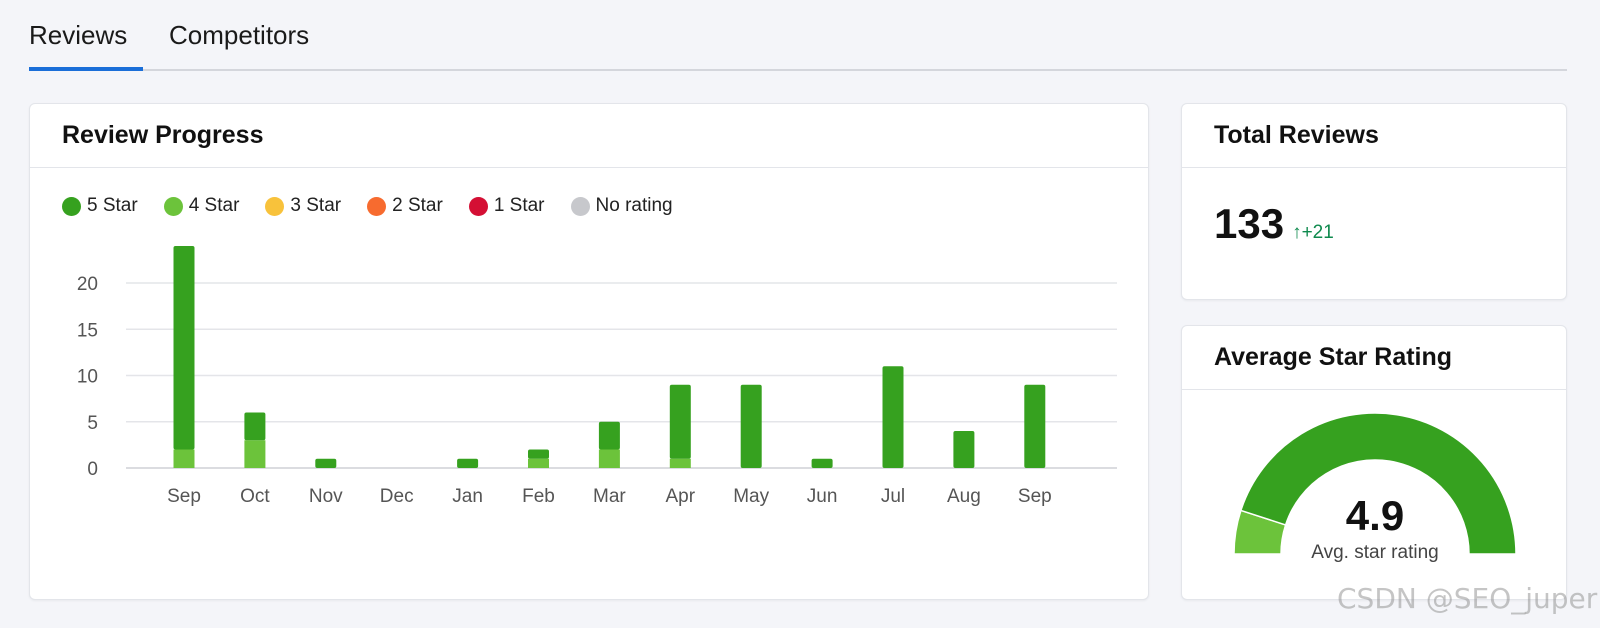  What do you see at coordinates (87, 377) in the screenshot?
I see `y-tick-label: 10` at bounding box center [87, 377].